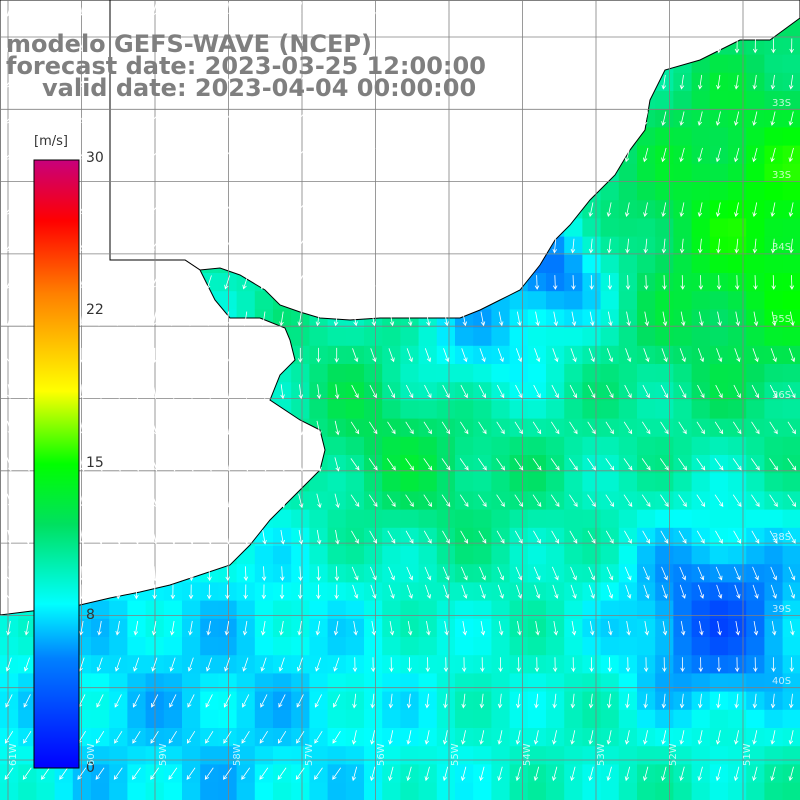  What do you see at coordinates (381, 754) in the screenshot?
I see `lon-label: 56W` at bounding box center [381, 754].